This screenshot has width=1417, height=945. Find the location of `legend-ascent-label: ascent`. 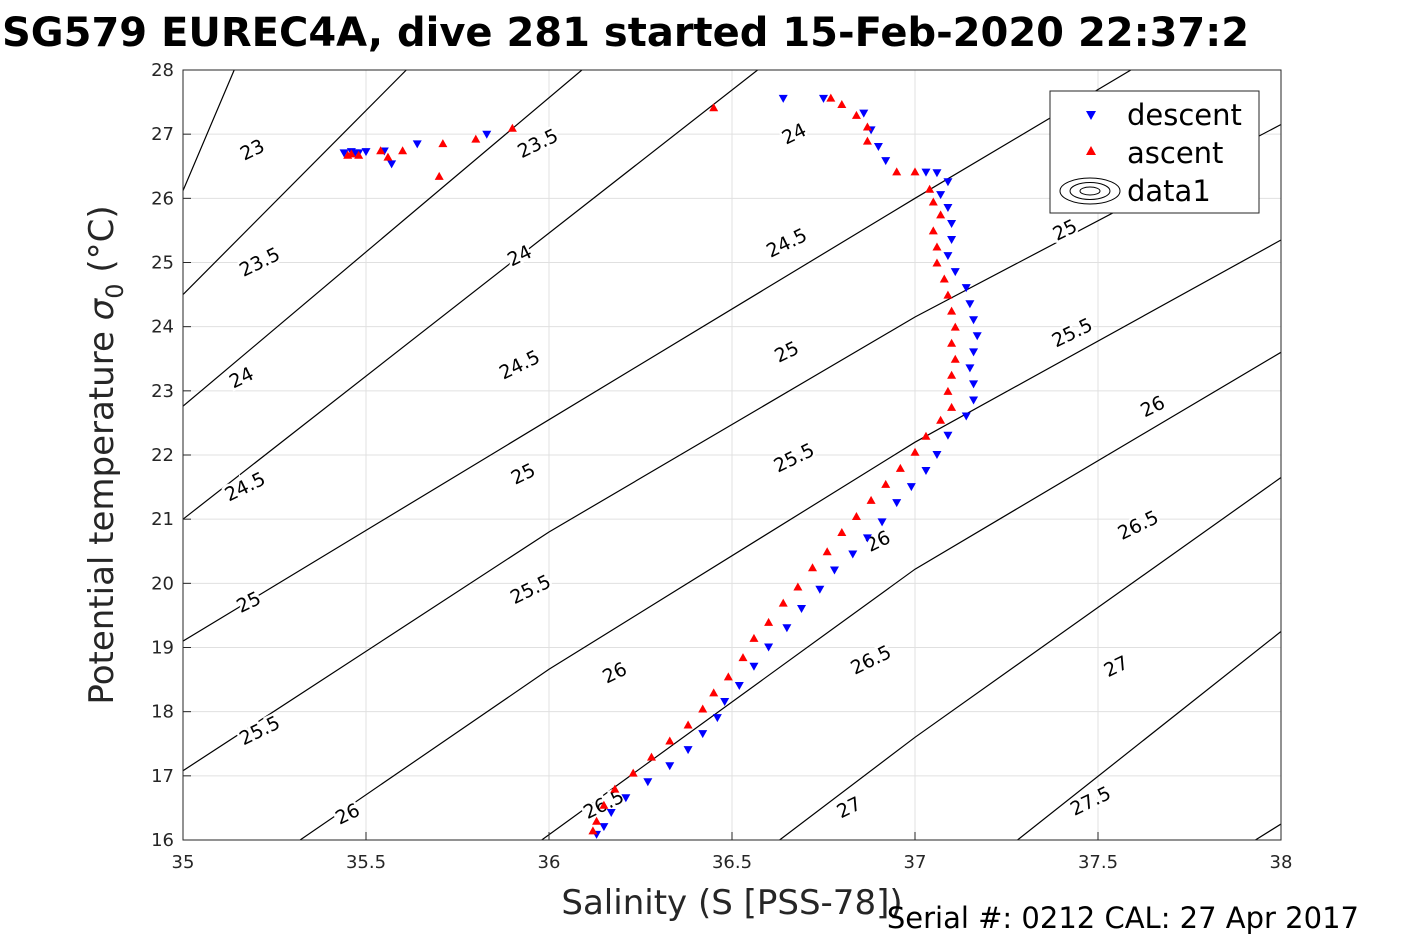

legend-ascent-label: ascent is located at coordinates (1175, 153).